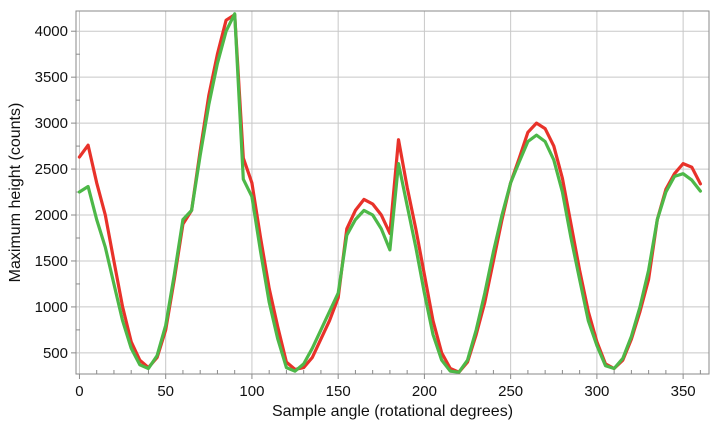 The image size is (717, 428). Describe the element at coordinates (55, 192) in the screenshot. I see `y-axis-ticks: 500 1000 1500 2000 2500 3000 3500 4000` at that location.